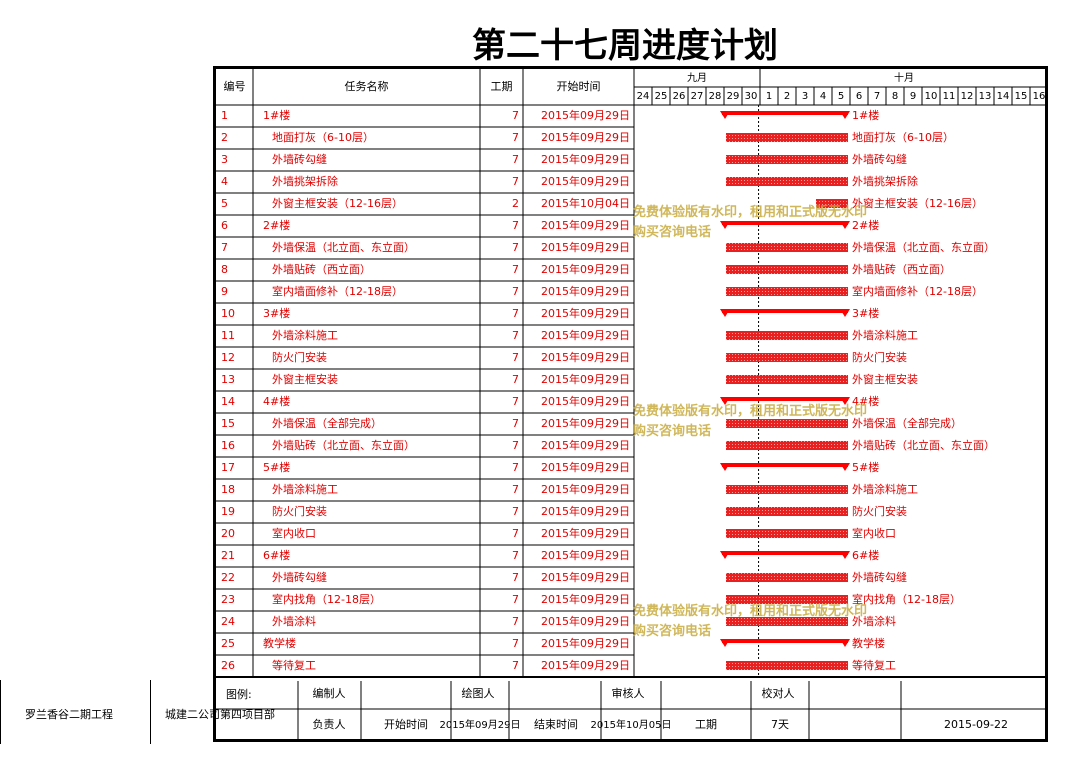  What do you see at coordinates (661, 96) in the screenshot?
I see `day-tick-label: 25` at bounding box center [661, 96].